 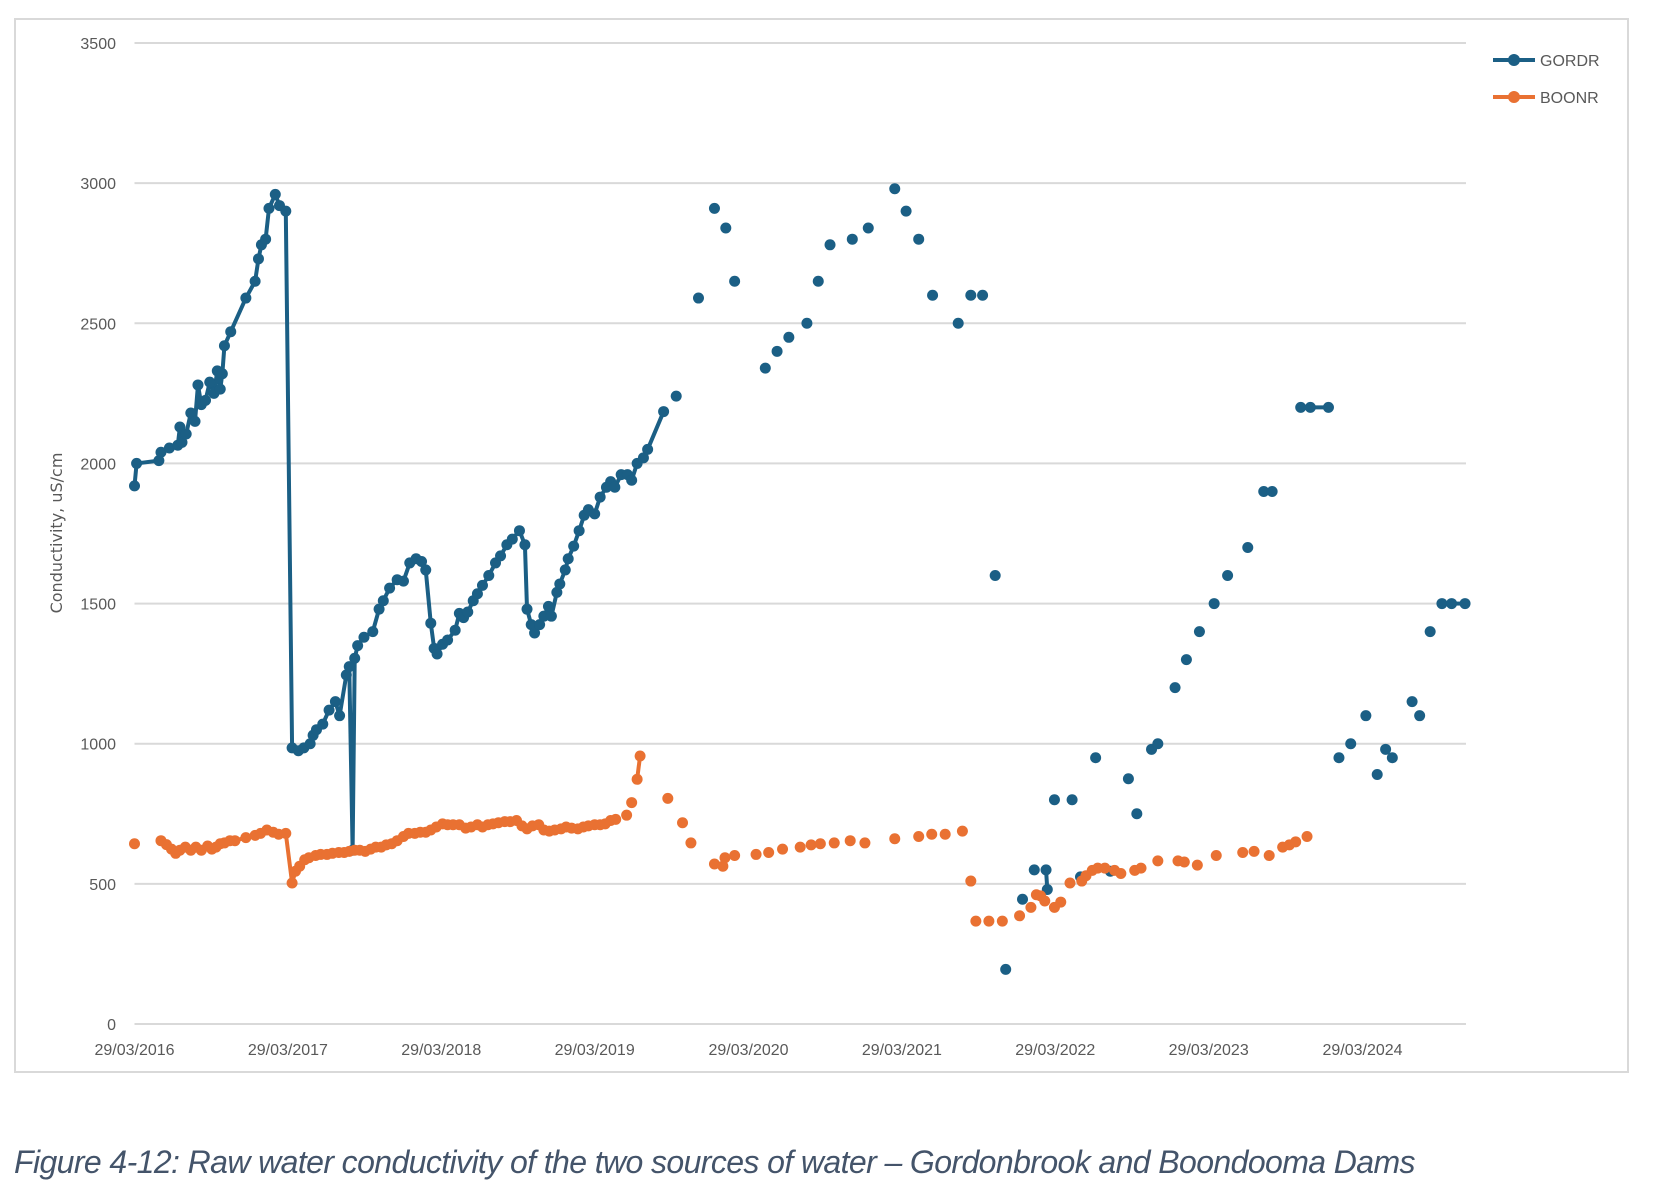 What do you see at coordinates (98, 44) in the screenshot?
I see `y-tick-label: 3500` at bounding box center [98, 44].